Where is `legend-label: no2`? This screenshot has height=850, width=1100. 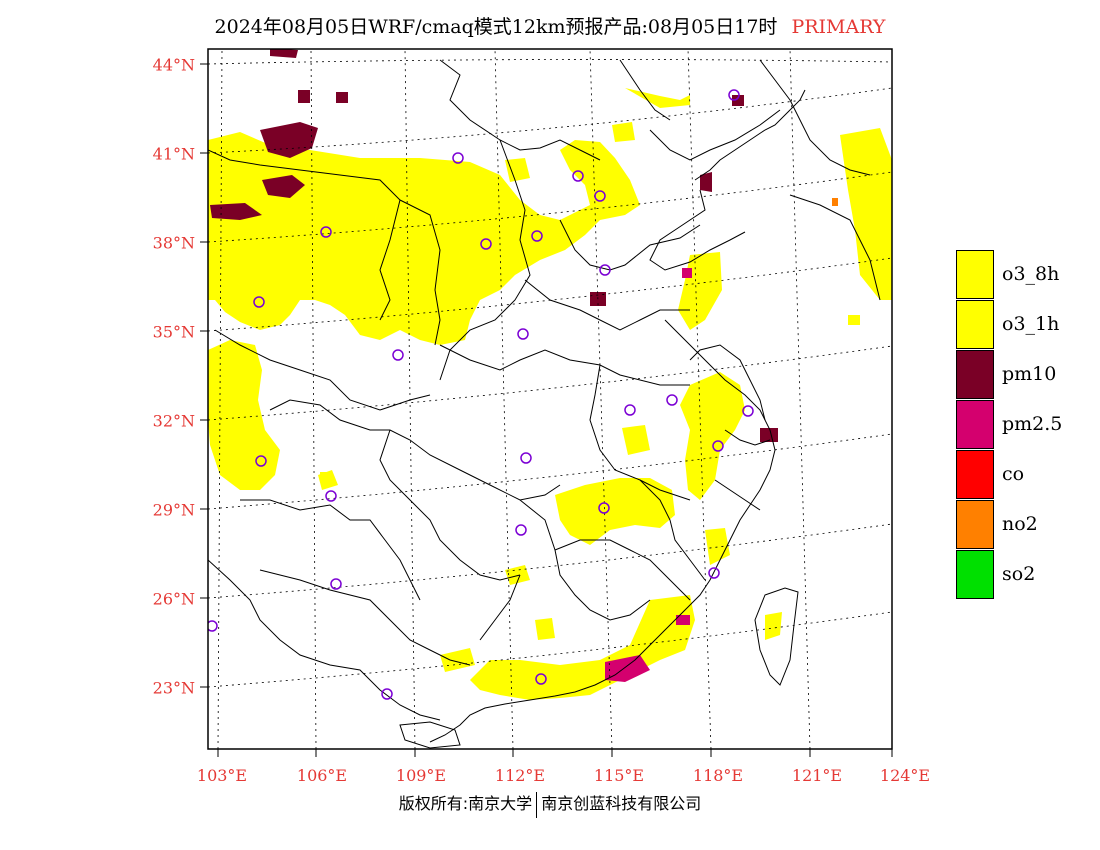 legend-label: no2 is located at coordinates (1020, 524).